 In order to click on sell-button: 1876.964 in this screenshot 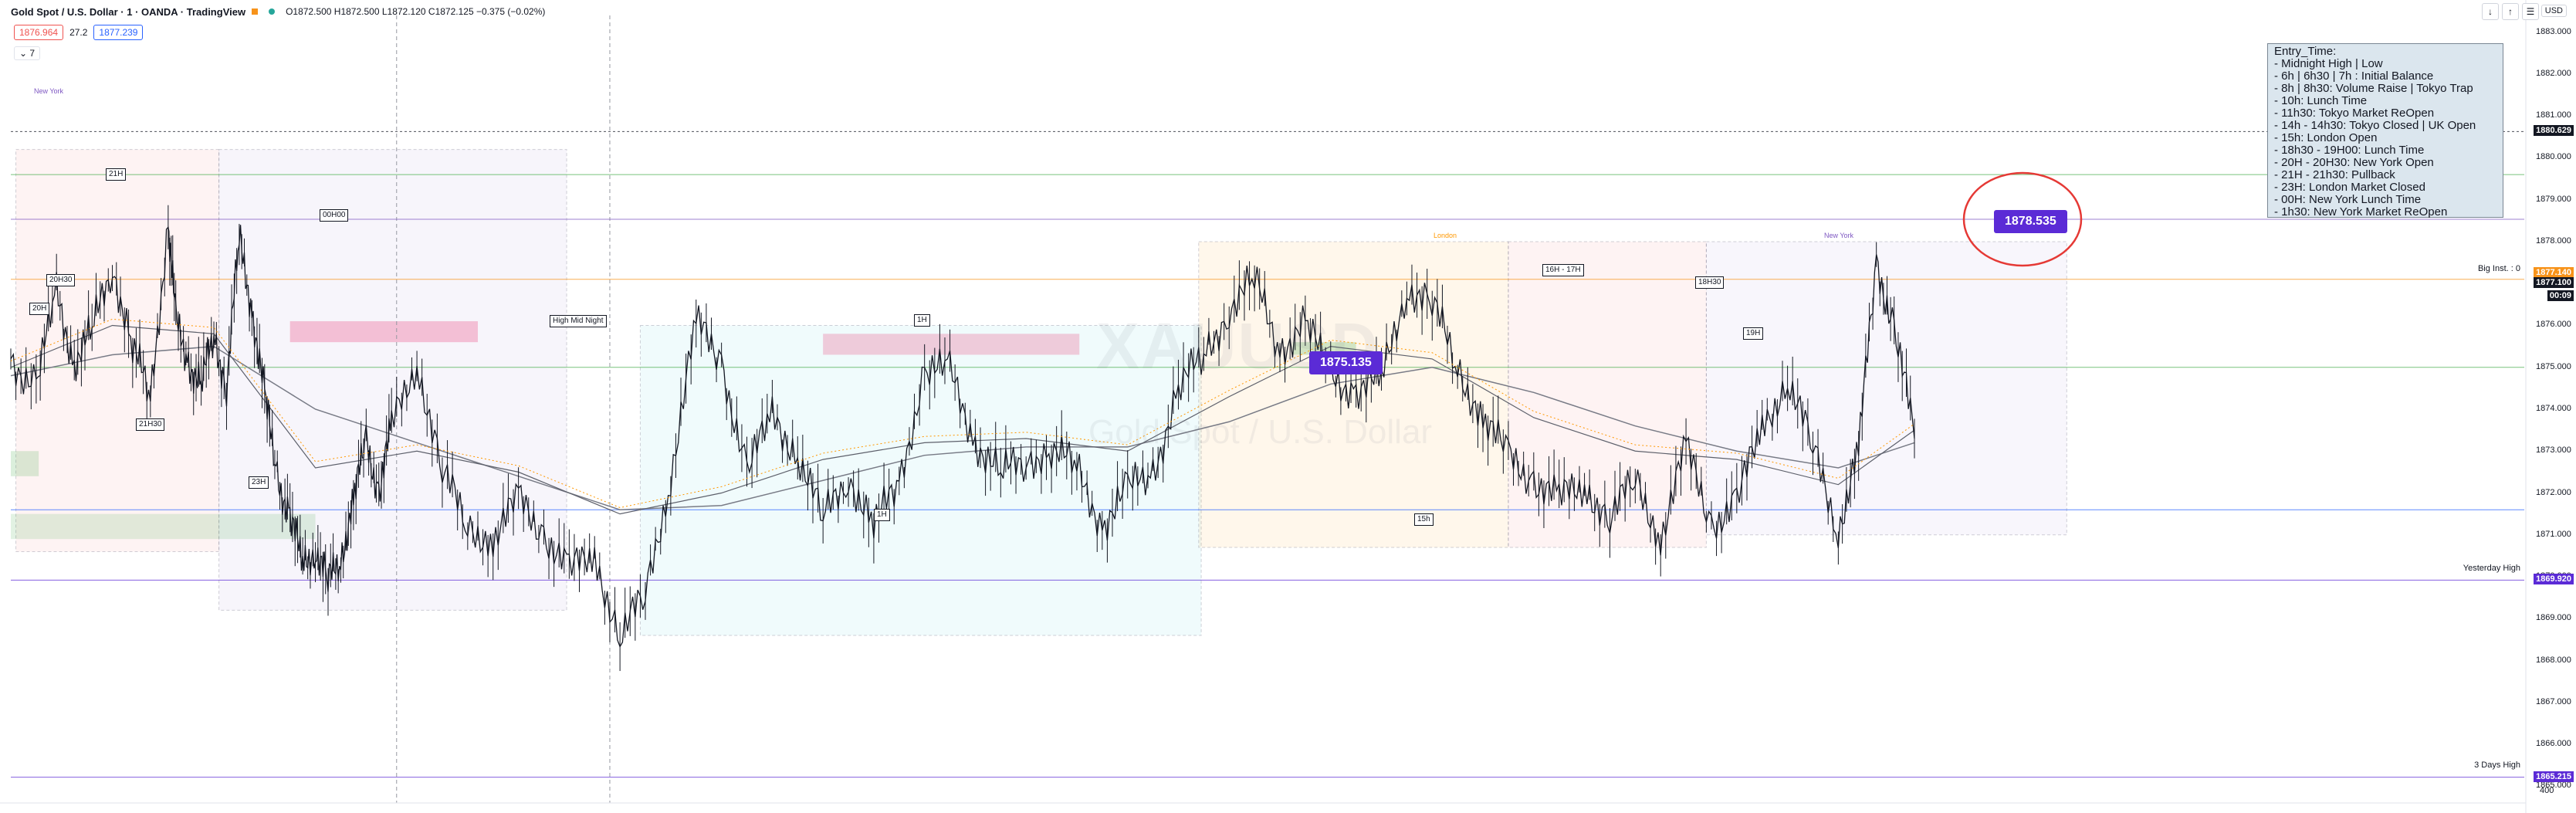, I will do `click(39, 32)`.